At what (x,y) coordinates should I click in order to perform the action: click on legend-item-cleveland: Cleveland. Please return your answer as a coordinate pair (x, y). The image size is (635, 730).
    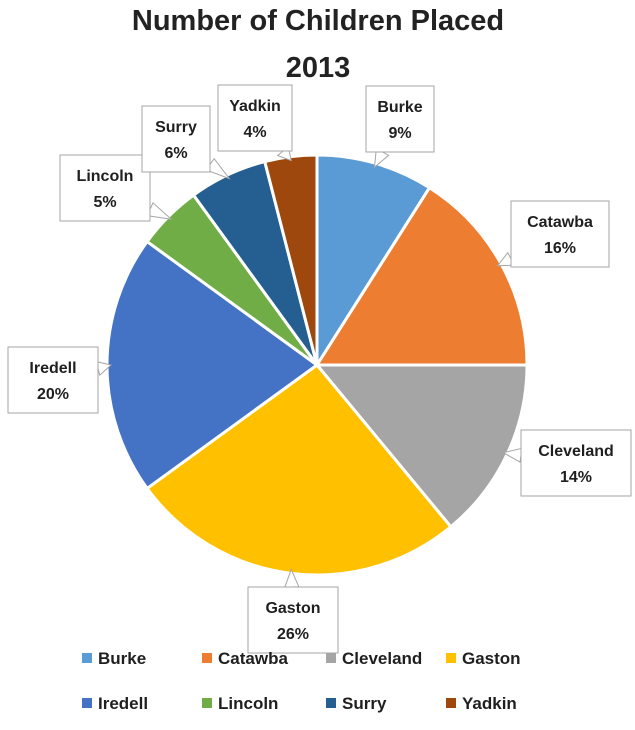
    Looking at the image, I should click on (374, 658).